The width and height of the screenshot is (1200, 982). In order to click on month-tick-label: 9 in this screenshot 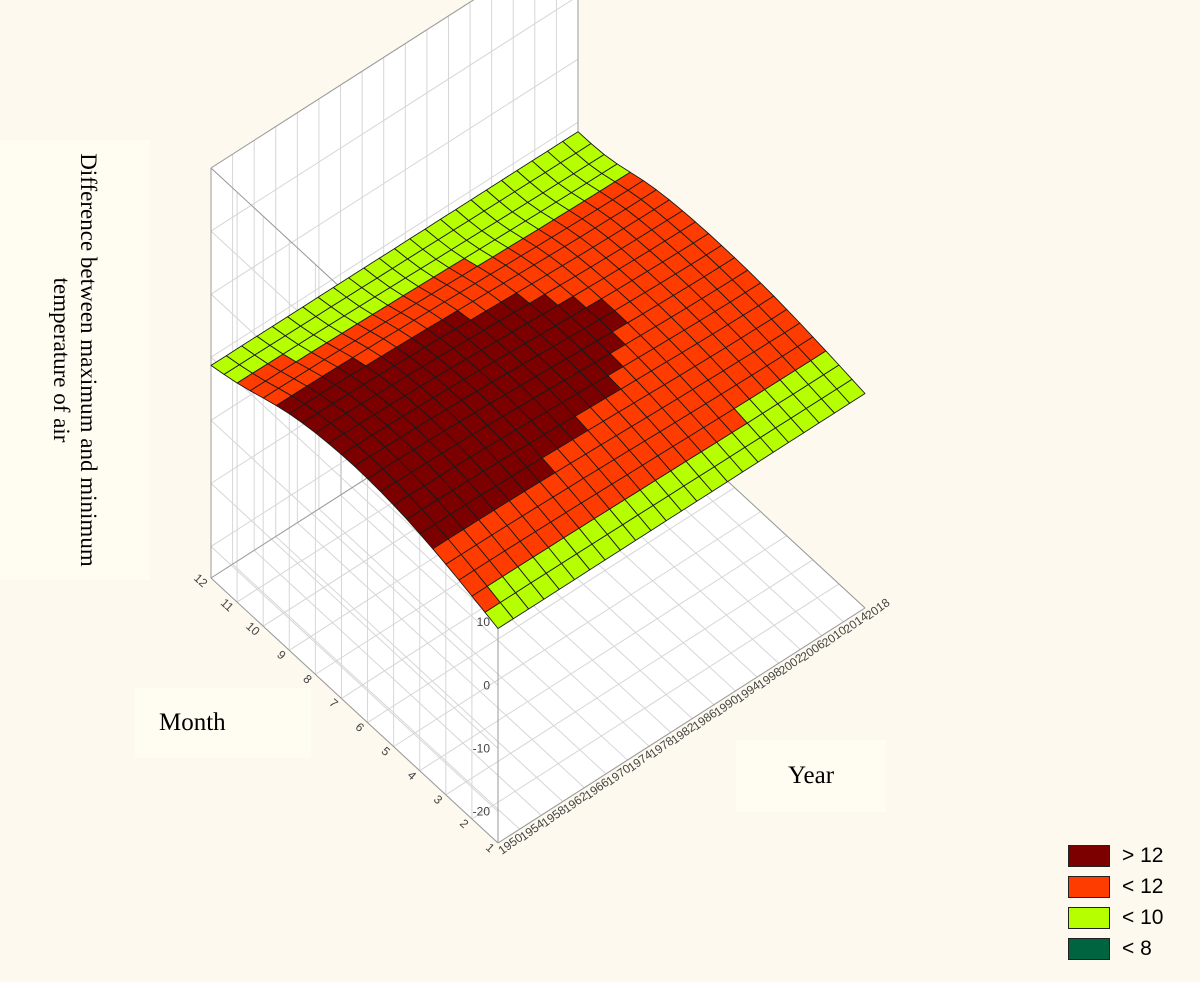, I will do `click(281, 655)`.